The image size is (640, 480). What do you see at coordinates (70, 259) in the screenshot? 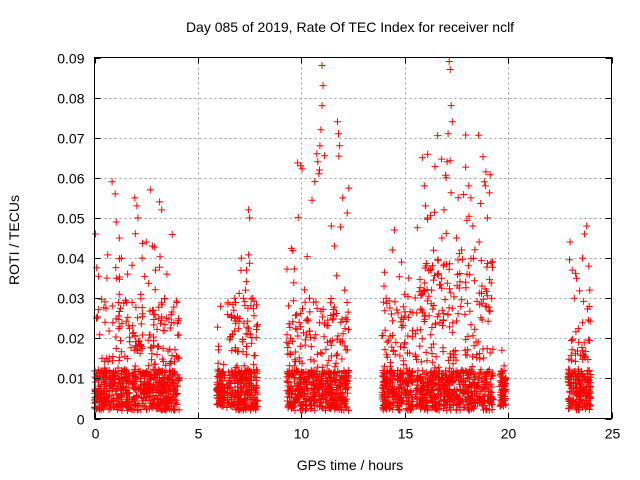
I see `y-tick-label: 0.04` at bounding box center [70, 259].